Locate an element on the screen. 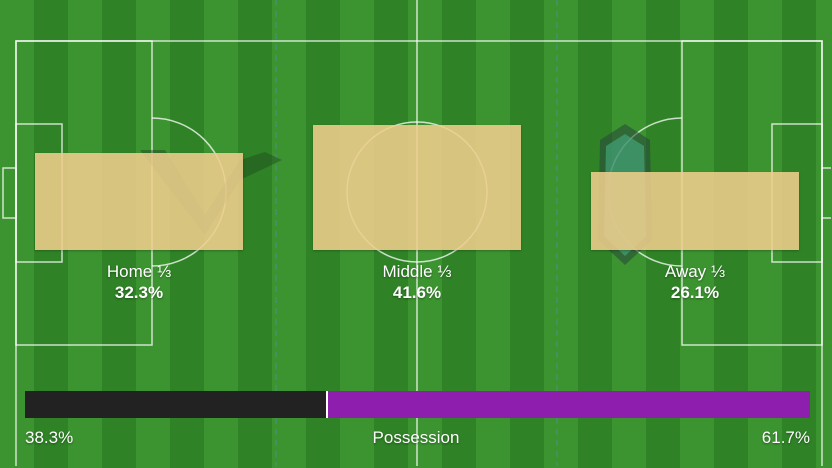 The width and height of the screenshot is (832, 468). away-third-name: Away ⅓ is located at coordinates (695, 271).